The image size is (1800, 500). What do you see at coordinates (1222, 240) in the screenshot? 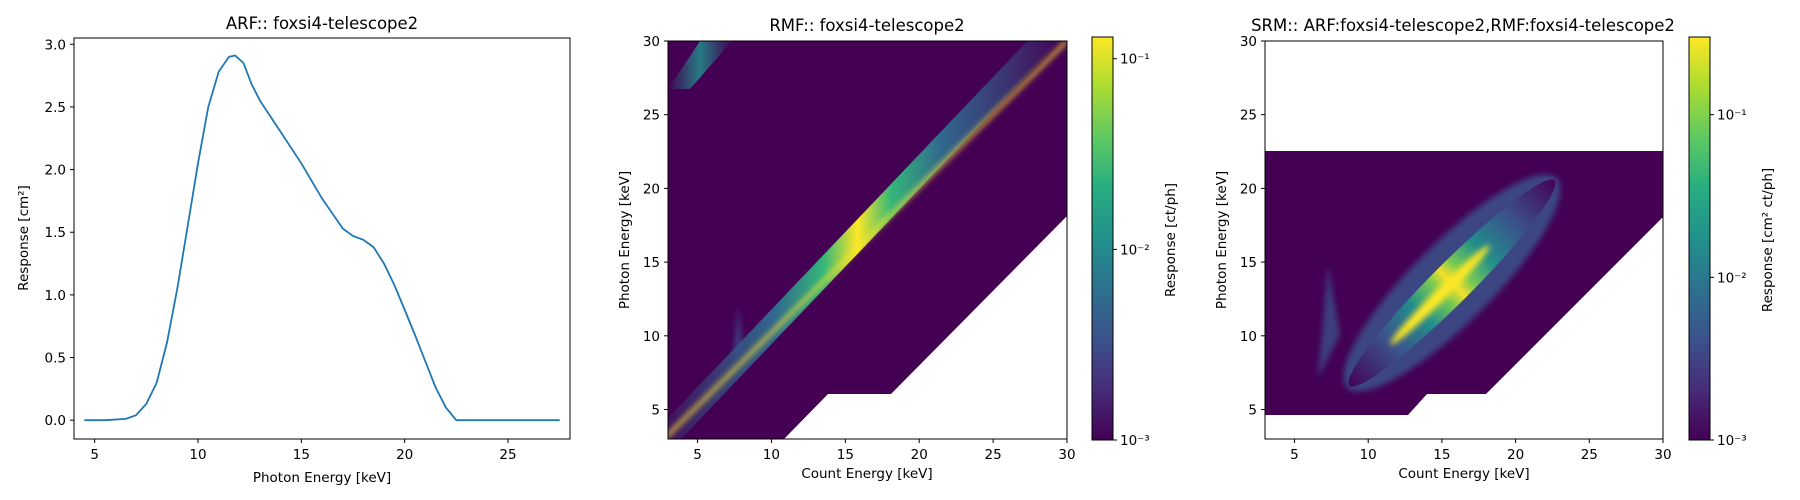
I see `srm-y-label: Photon Energy [keV]` at bounding box center [1222, 240].